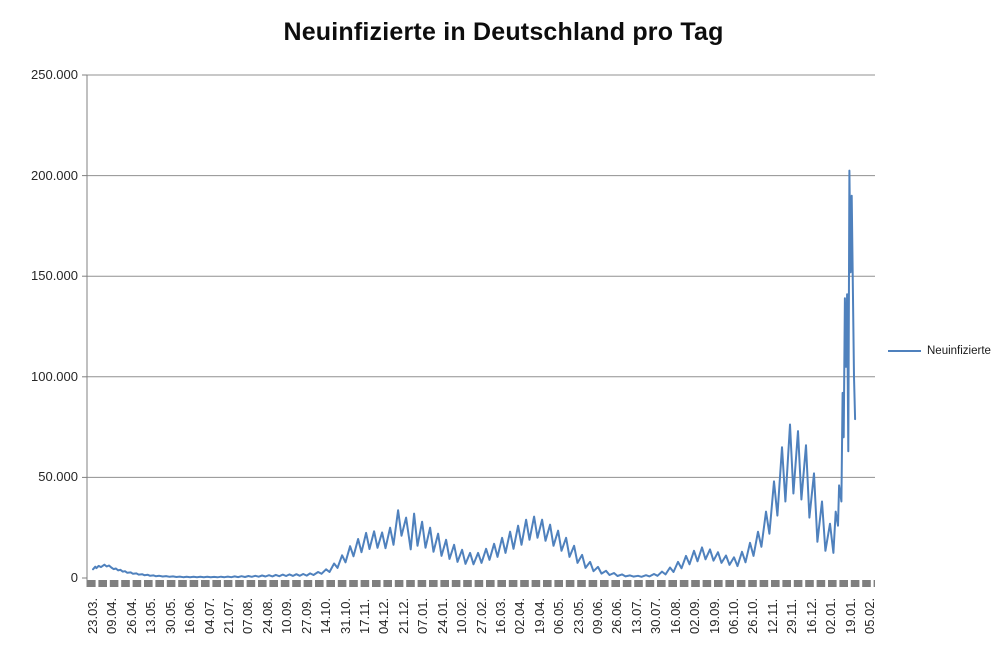  What do you see at coordinates (170, 615) in the screenshot?
I see `x-tick-label: 30.05.` at bounding box center [170, 615].